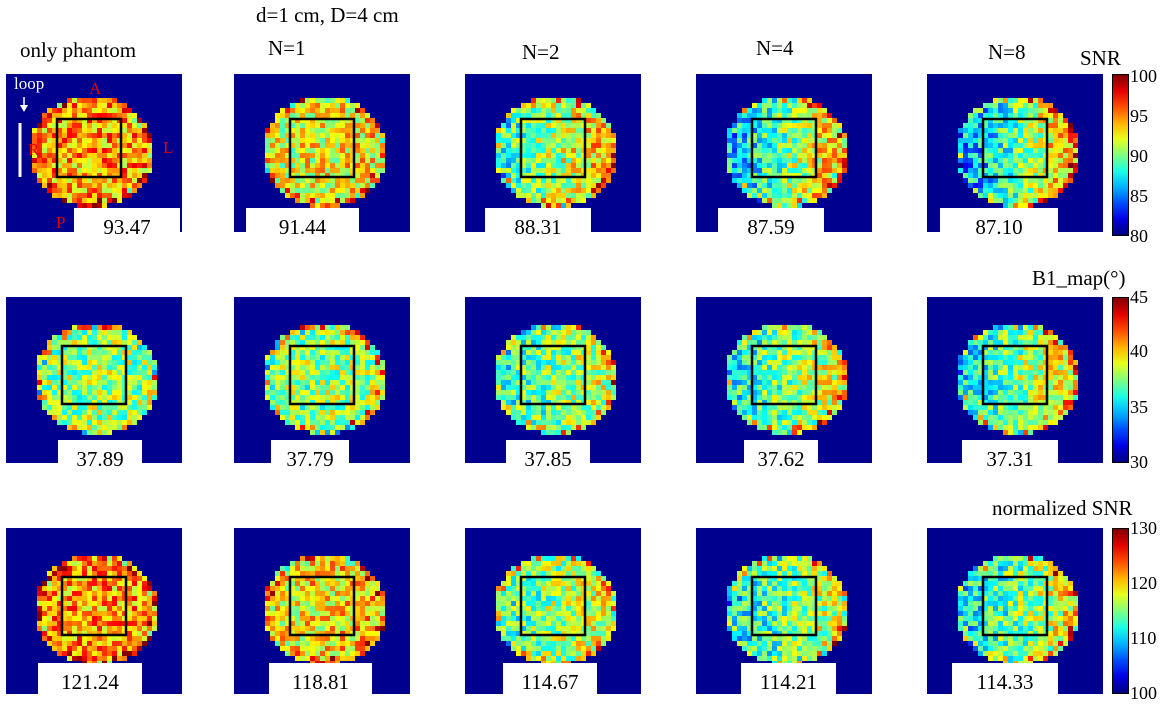 This screenshot has height=724, width=1166. I want to click on b1-tick-35: 35, so click(1139, 407).